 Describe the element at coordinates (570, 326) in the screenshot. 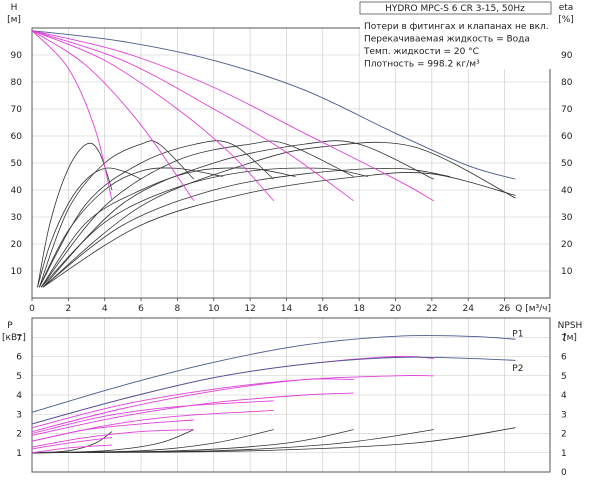

I see `y-right-axis-label: NPSH` at that location.